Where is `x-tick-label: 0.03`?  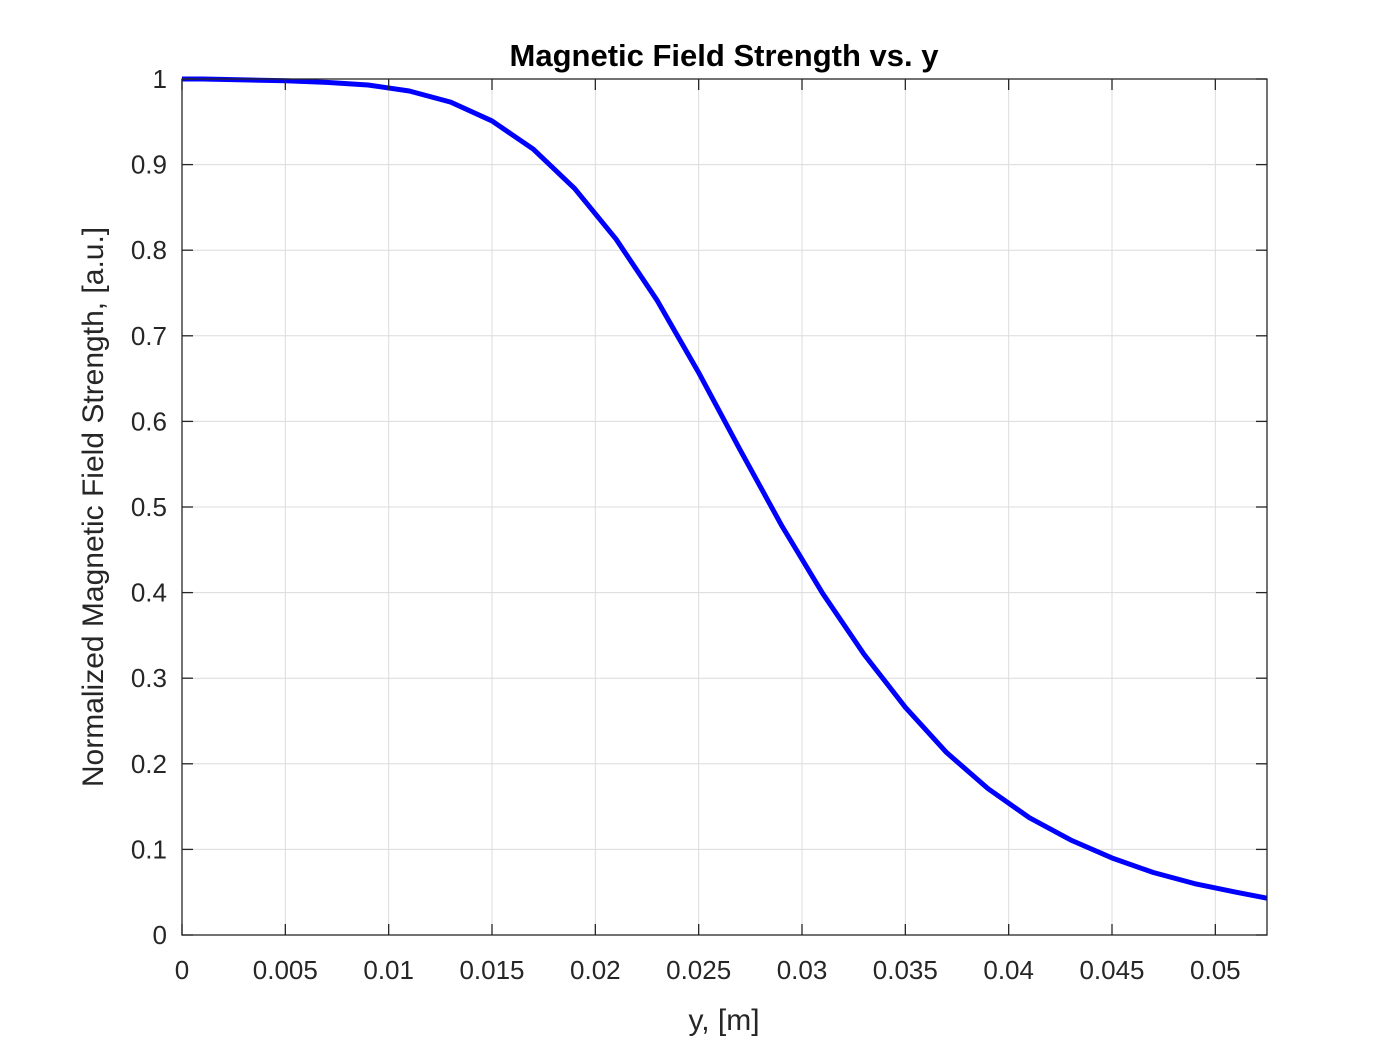 x-tick-label: 0.03 is located at coordinates (802, 970).